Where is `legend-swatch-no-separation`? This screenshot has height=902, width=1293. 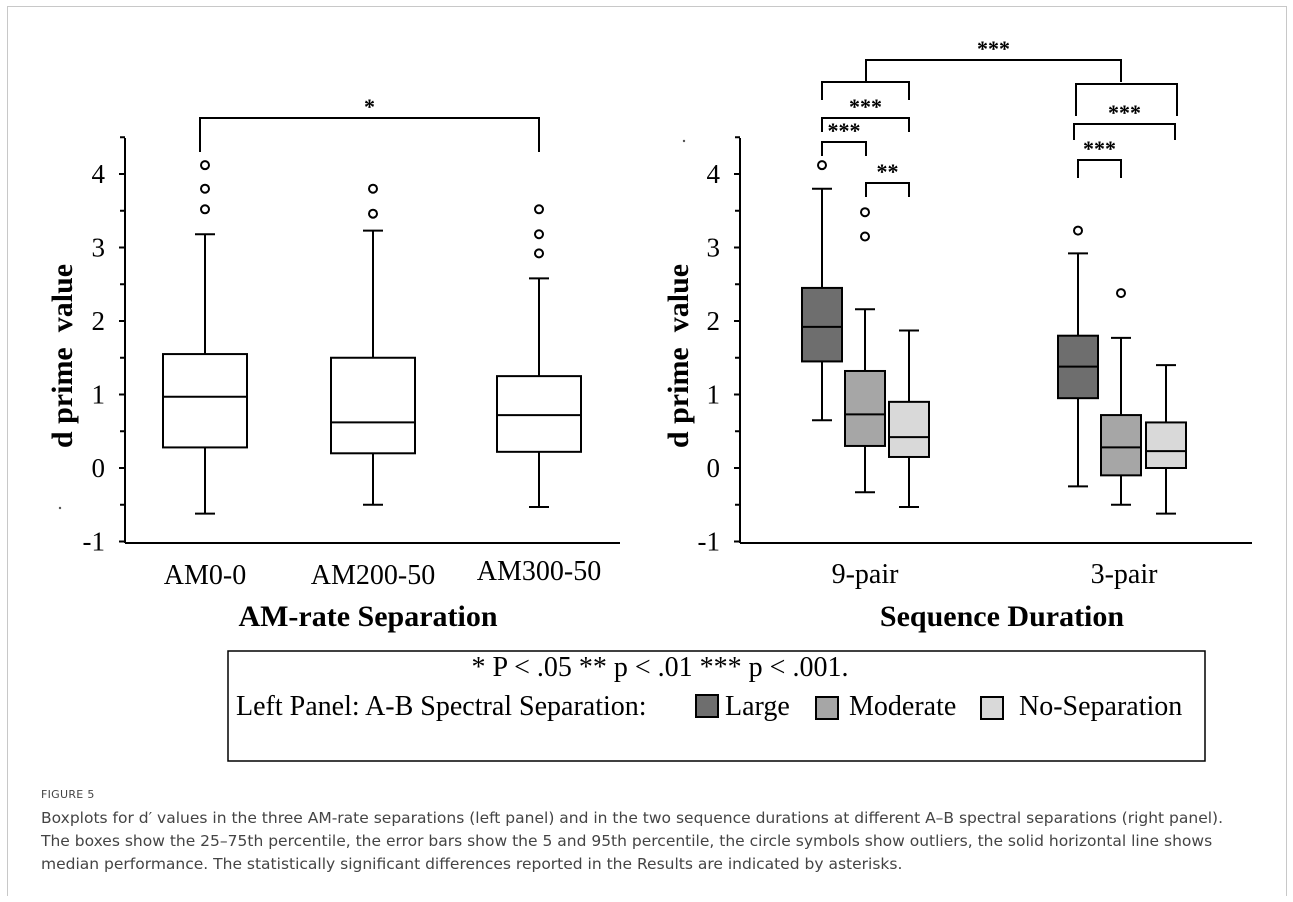
legend-swatch-no-separation is located at coordinates (992, 708).